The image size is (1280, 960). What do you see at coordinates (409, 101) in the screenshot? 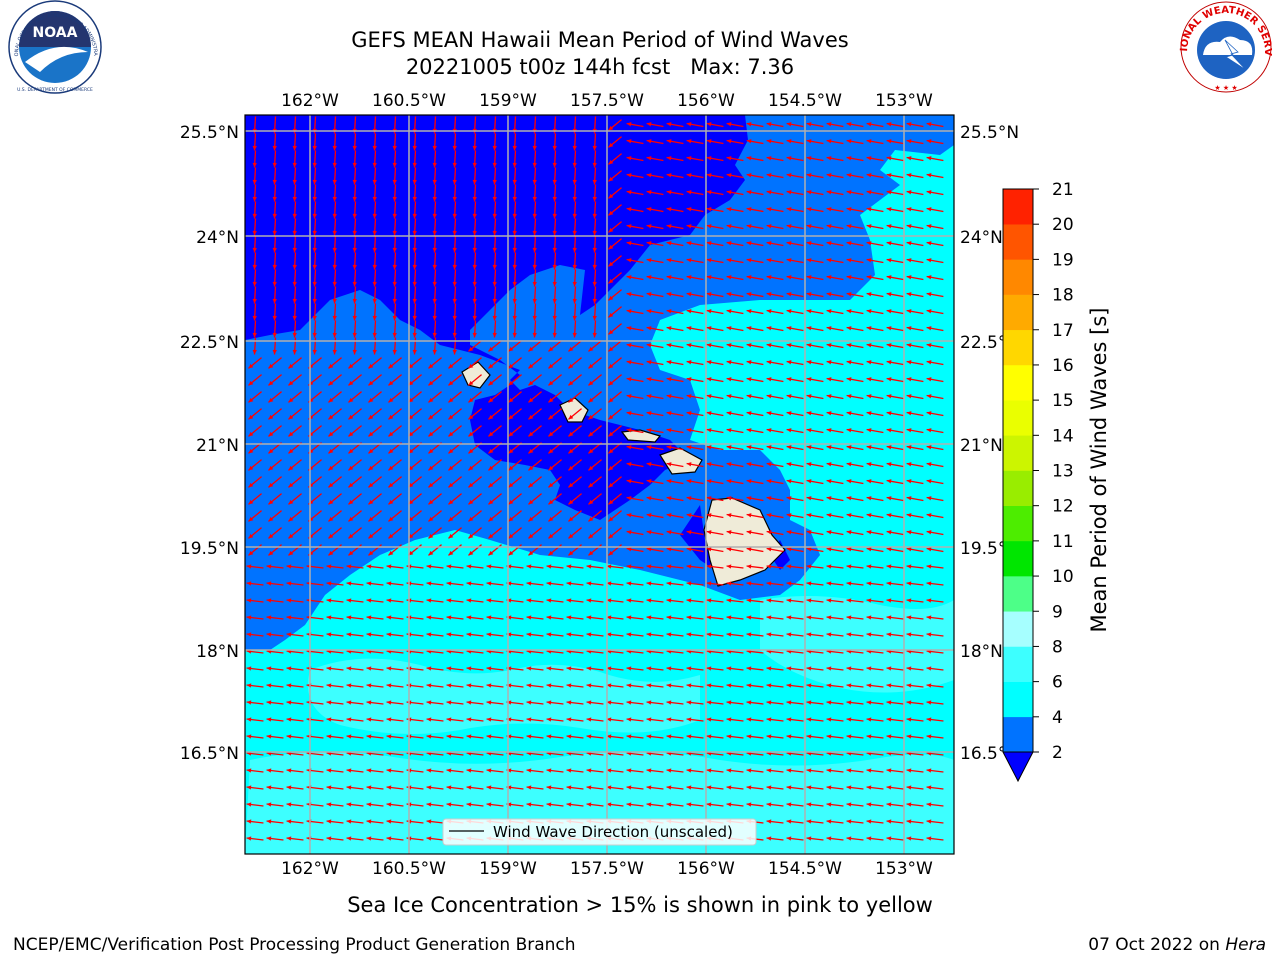
I see `lon-tick-label: 160.5°W` at bounding box center [409, 101].